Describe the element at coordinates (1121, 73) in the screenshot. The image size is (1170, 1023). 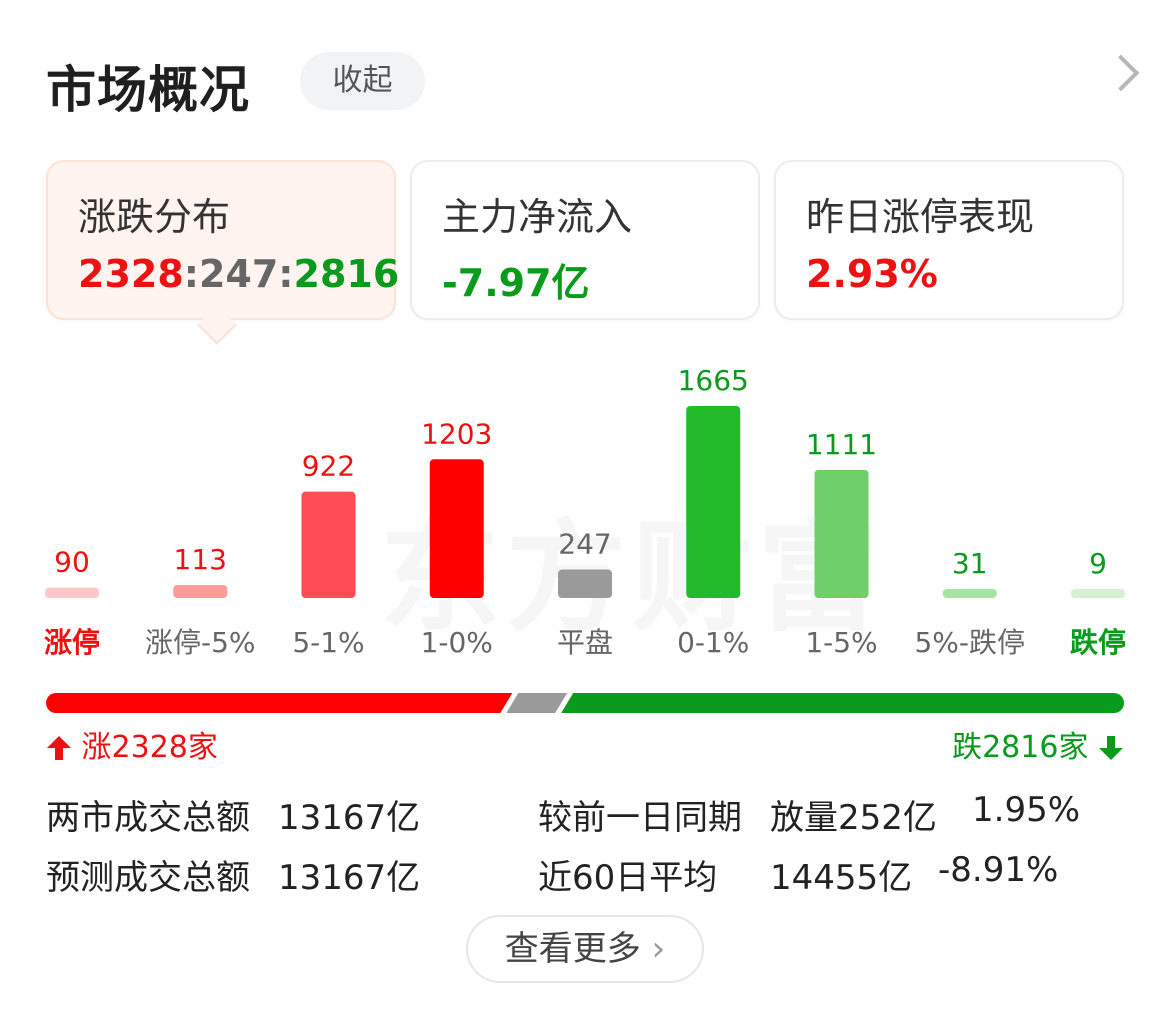
I see `chevron-right-icon` at that location.